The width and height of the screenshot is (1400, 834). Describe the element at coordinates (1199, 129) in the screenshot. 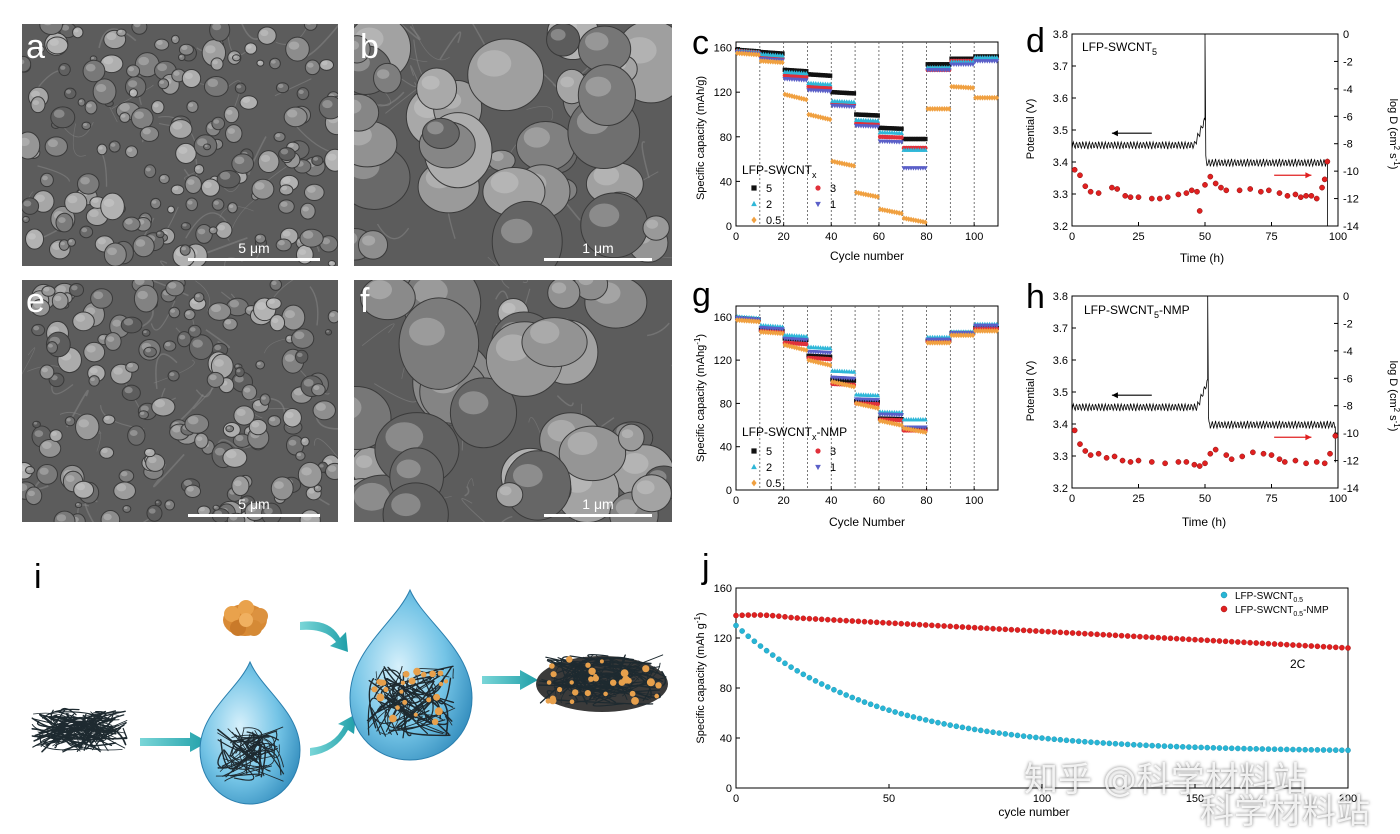

I see `chart-d-voltage-curve` at that location.